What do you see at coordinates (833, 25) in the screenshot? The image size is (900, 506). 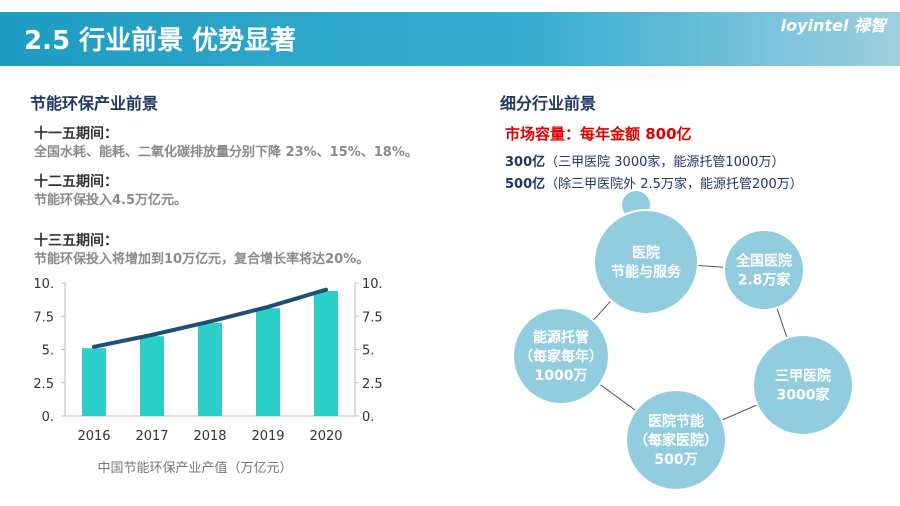 I see `logo: loyintel 禄智` at bounding box center [833, 25].